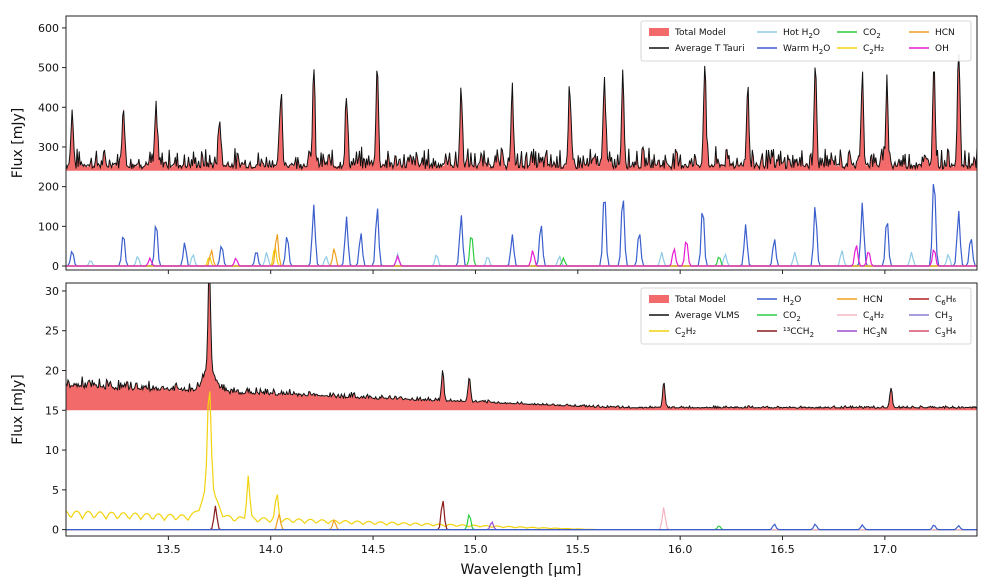  Describe the element at coordinates (521, 570) in the screenshot. I see `x-axis-label: Wavelength [μm]` at that location.